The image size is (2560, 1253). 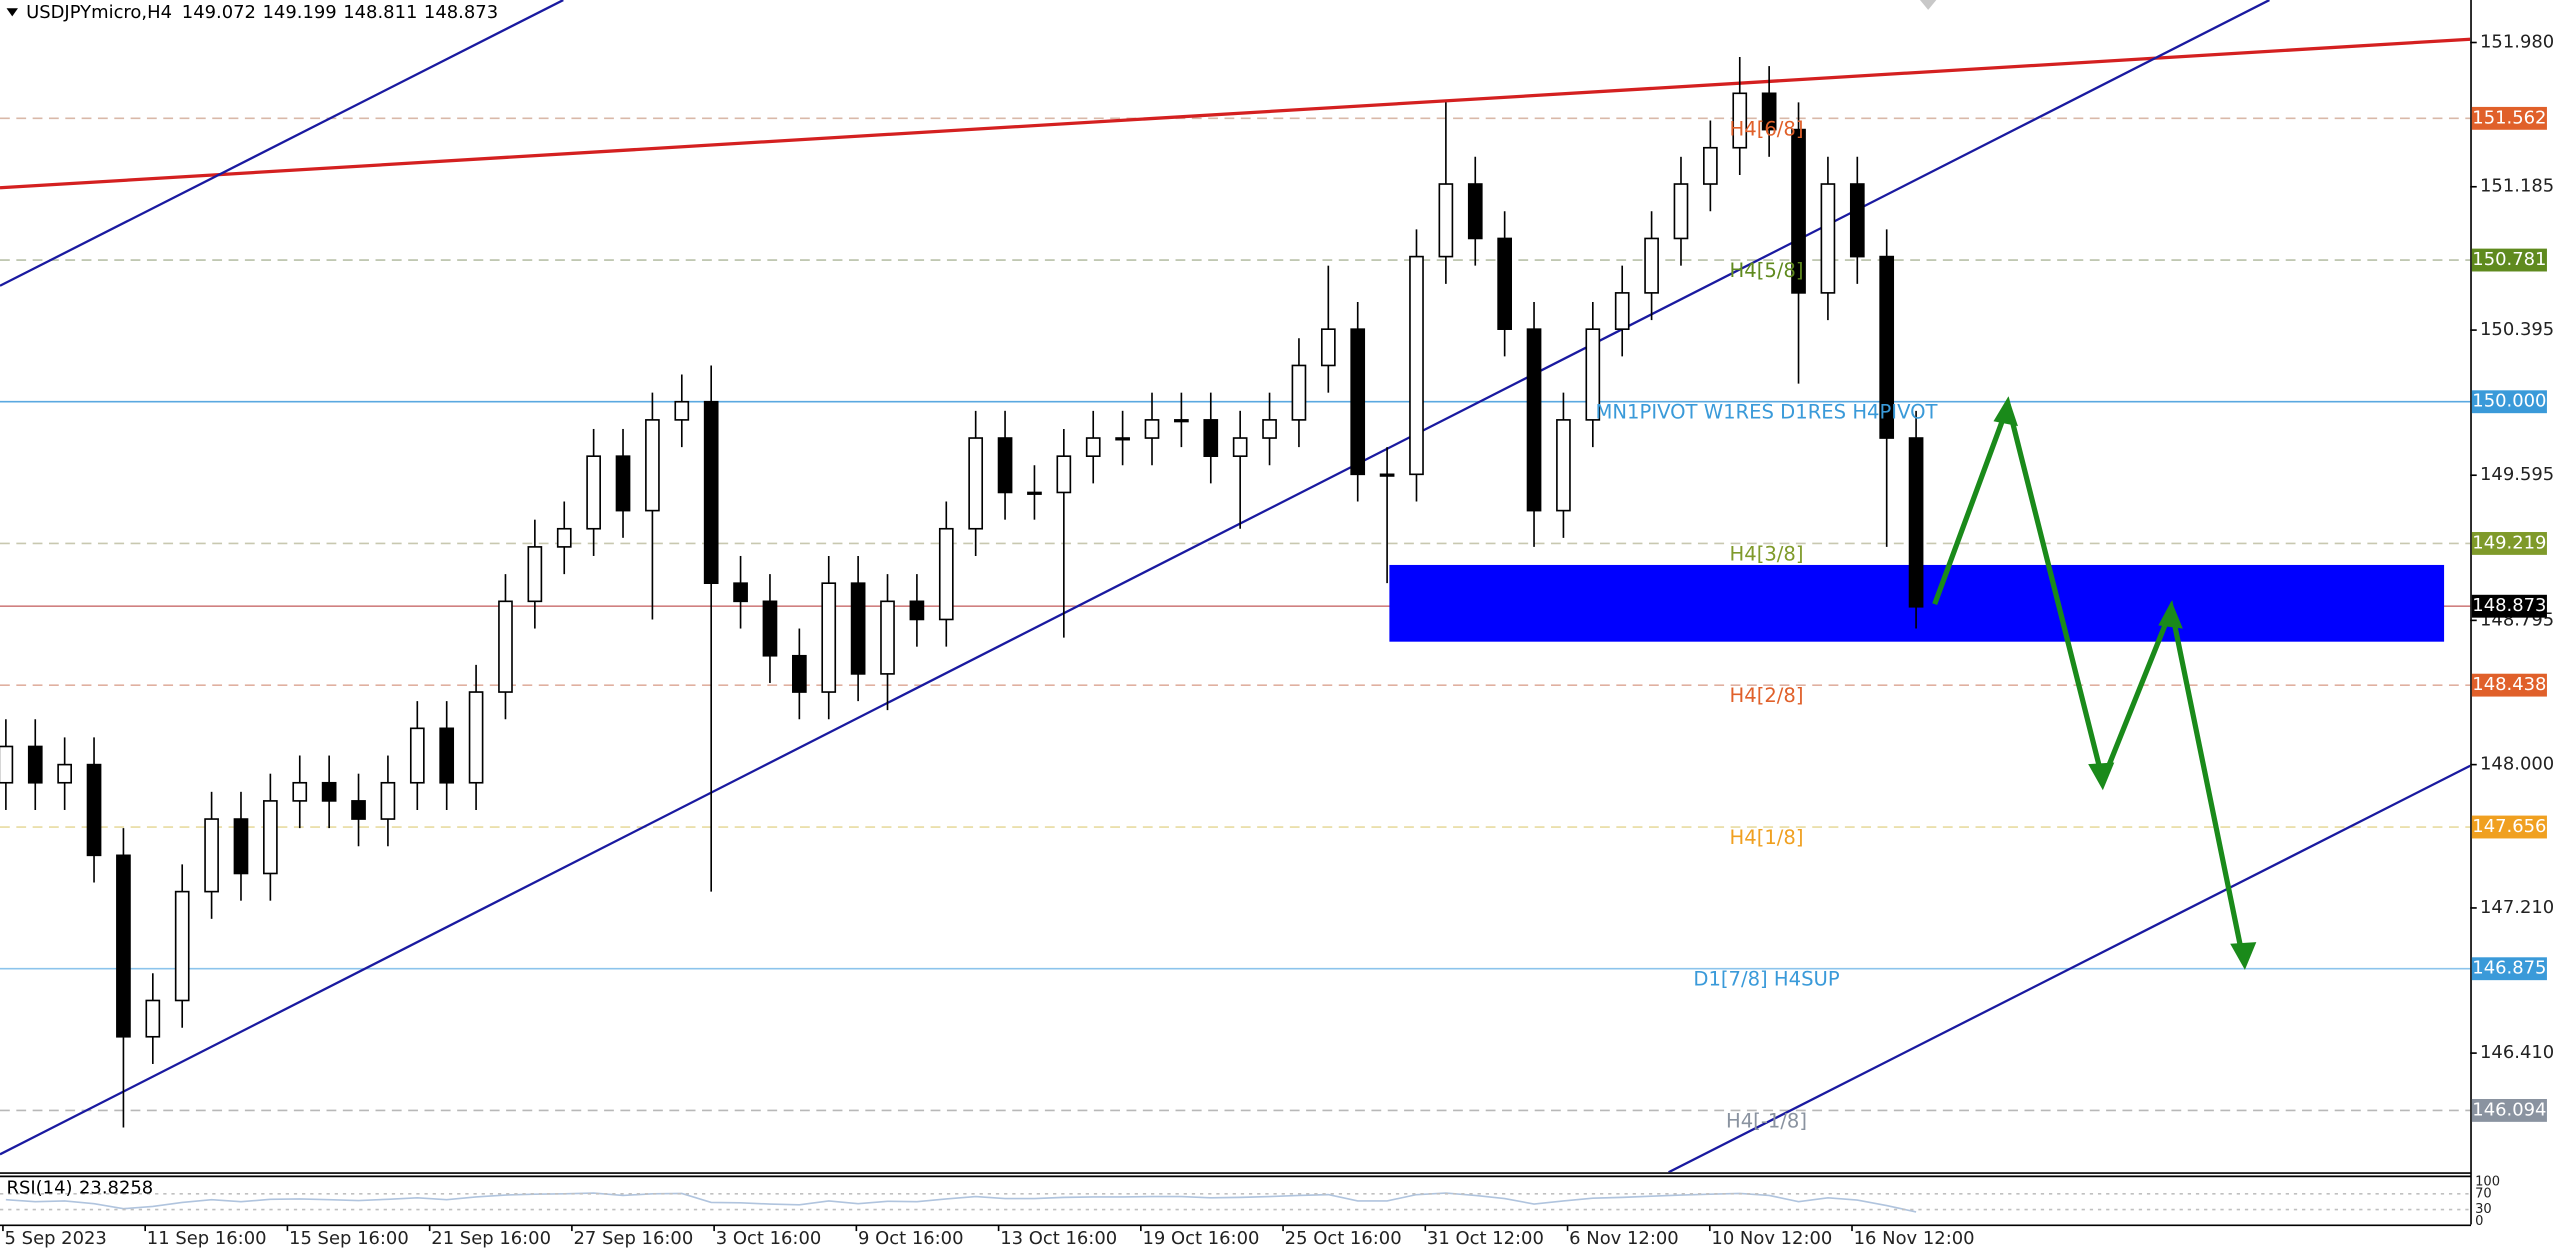 What do you see at coordinates (769, 1238) in the screenshot?
I see `x-tick-label: 3 Oct 16:00` at bounding box center [769, 1238].